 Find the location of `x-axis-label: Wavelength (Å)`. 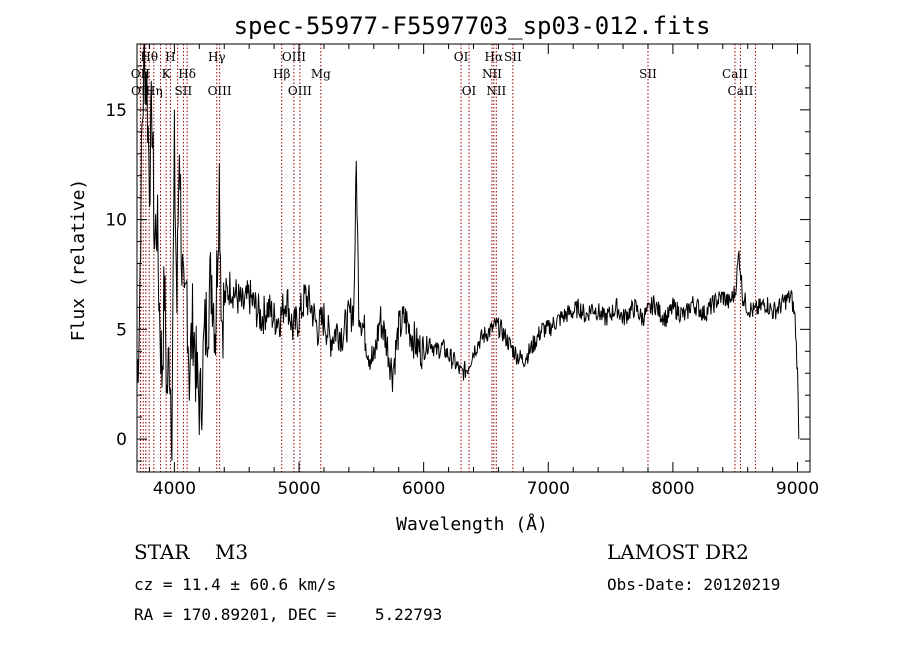

x-axis-label: Wavelength (Å) is located at coordinates (472, 524).